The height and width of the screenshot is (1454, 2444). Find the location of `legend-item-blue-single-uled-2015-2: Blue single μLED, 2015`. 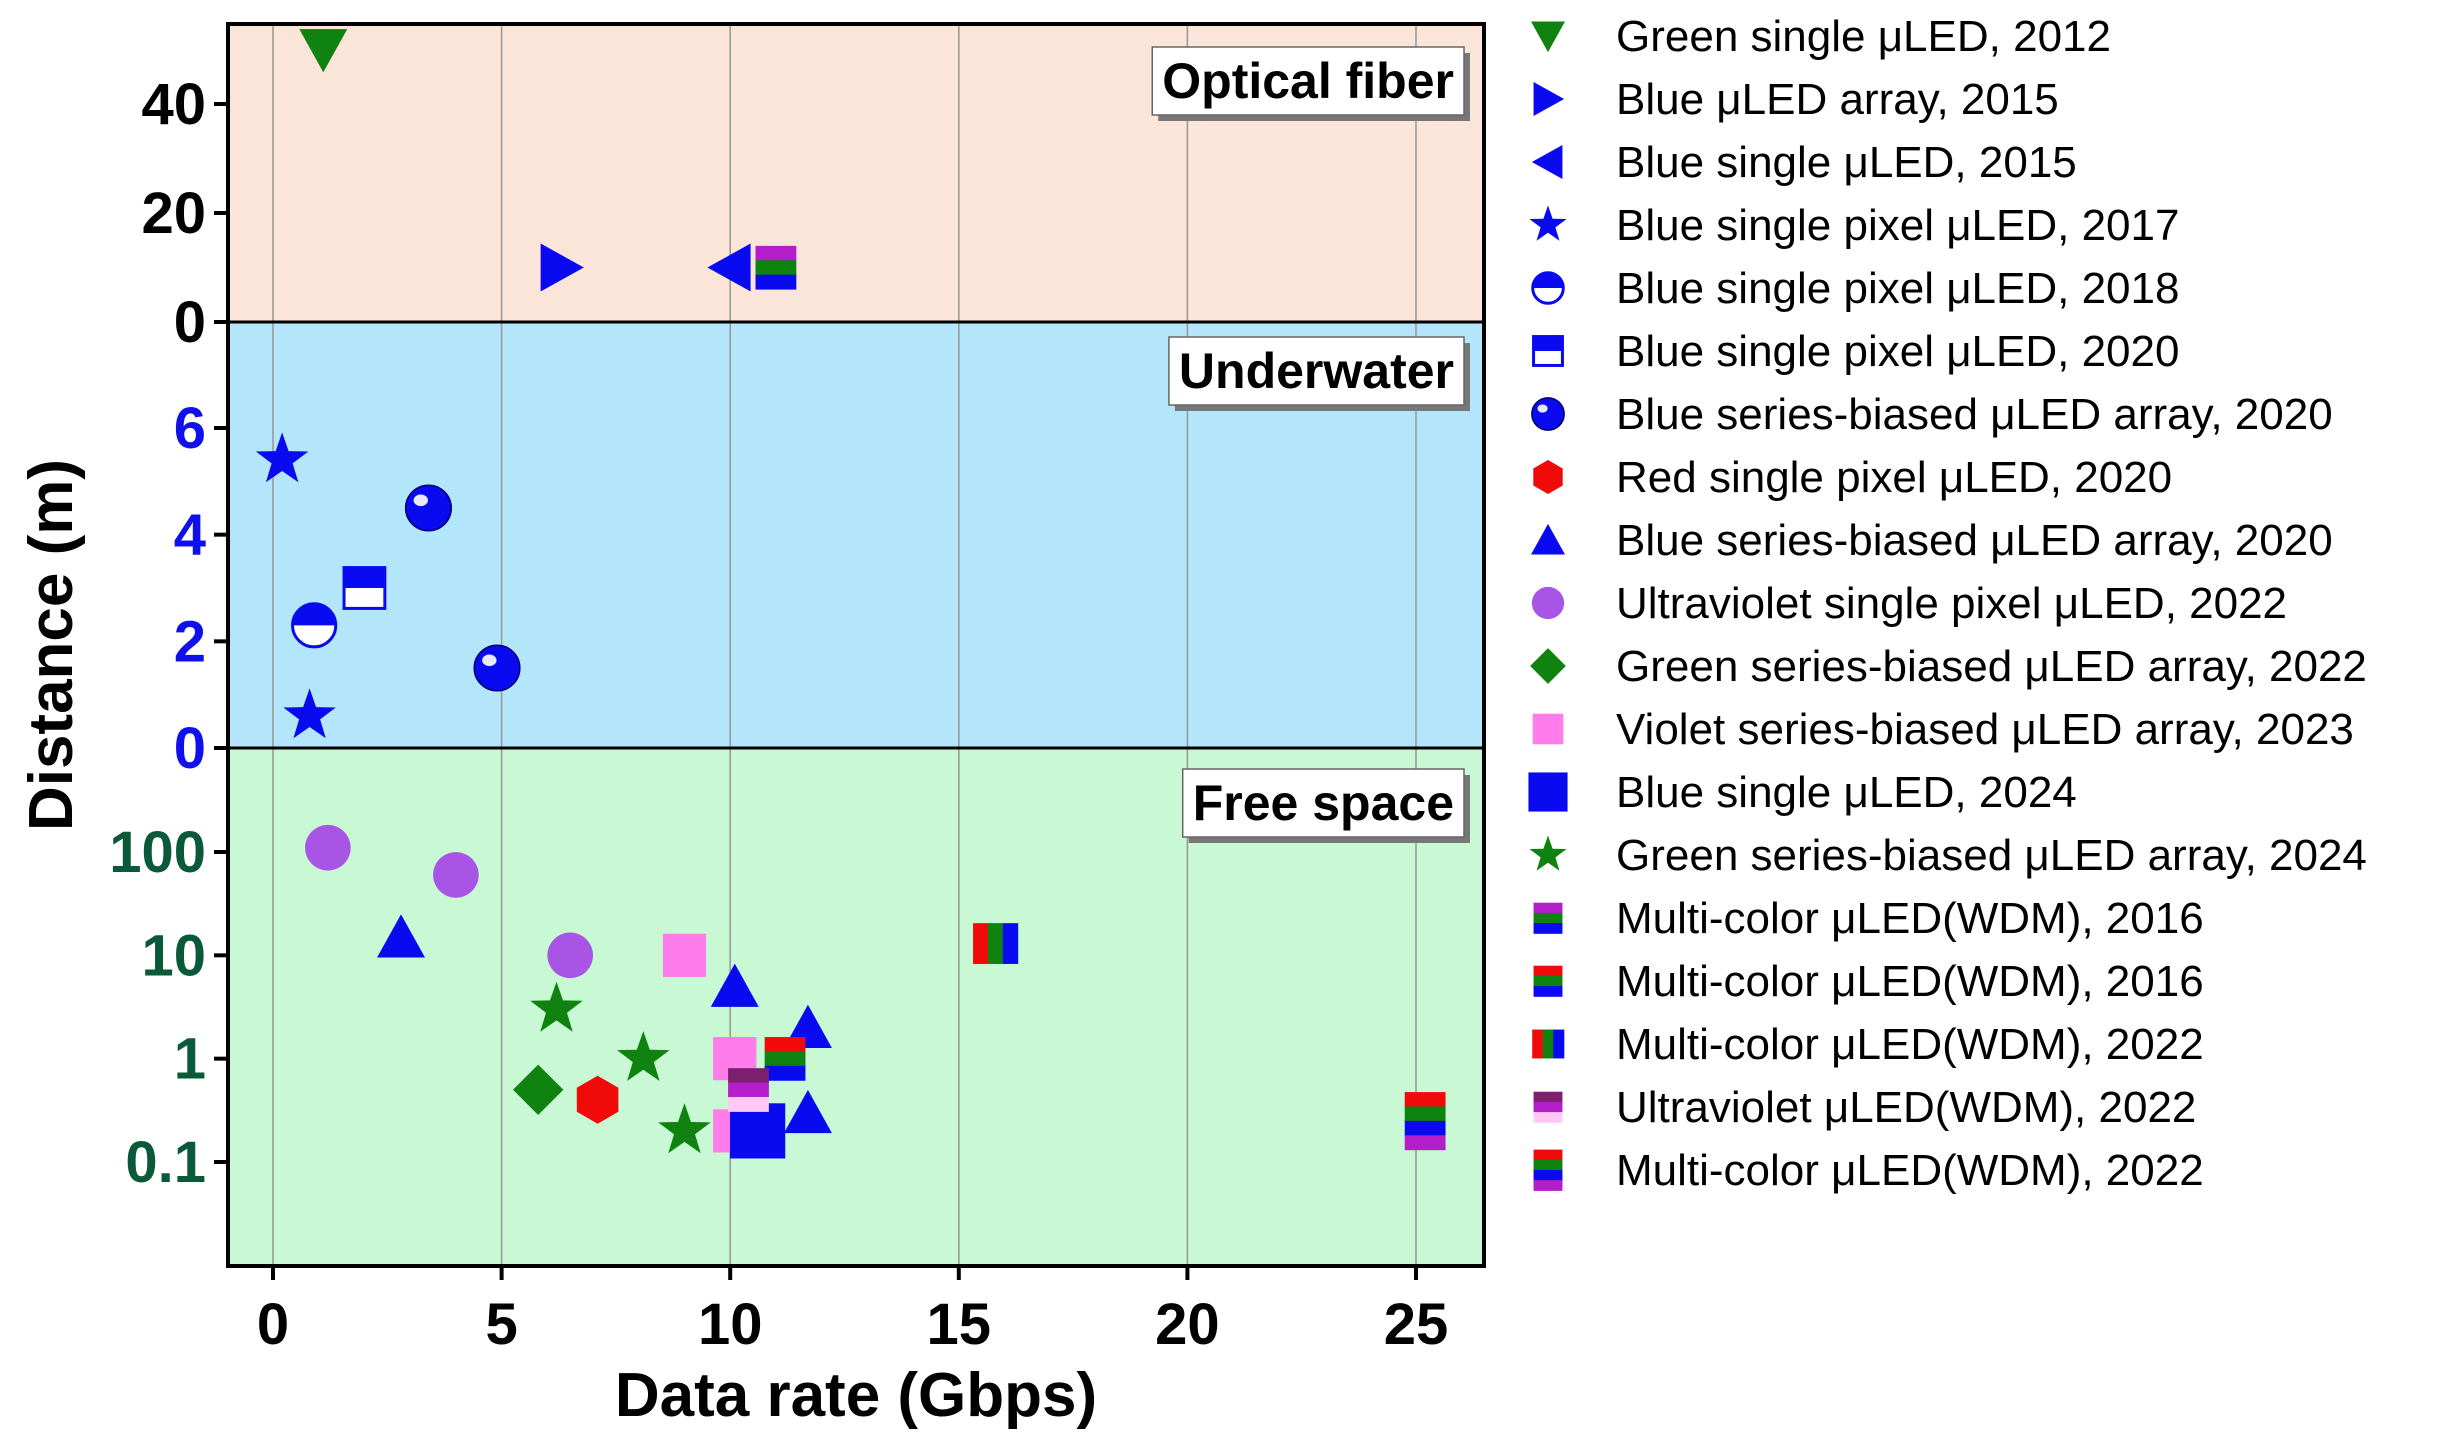

legend-item-blue-single-uled-2015-2: Blue single μLED, 2015 is located at coordinates (1804, 162).